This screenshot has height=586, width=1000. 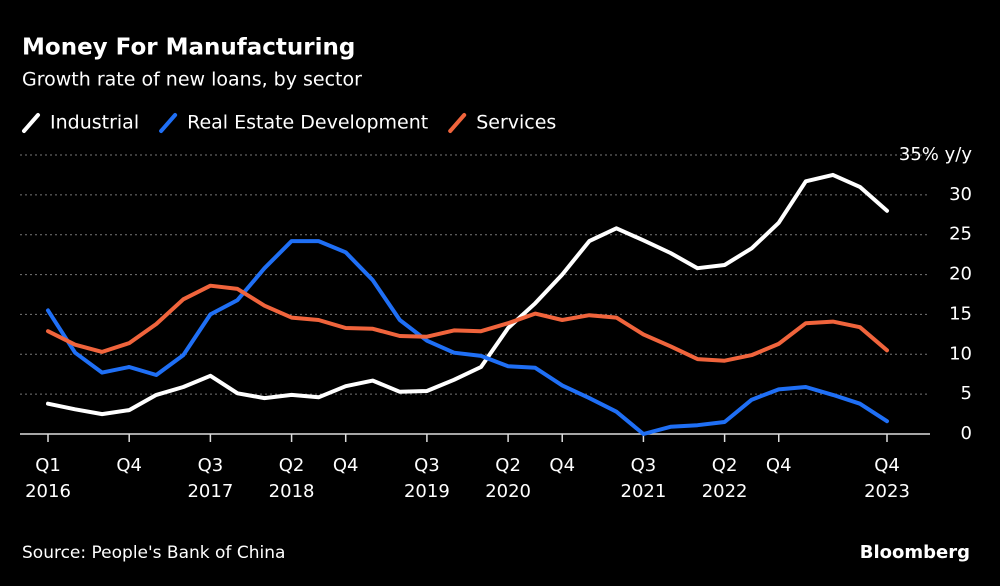 I want to click on series-line, so click(x=467, y=323).